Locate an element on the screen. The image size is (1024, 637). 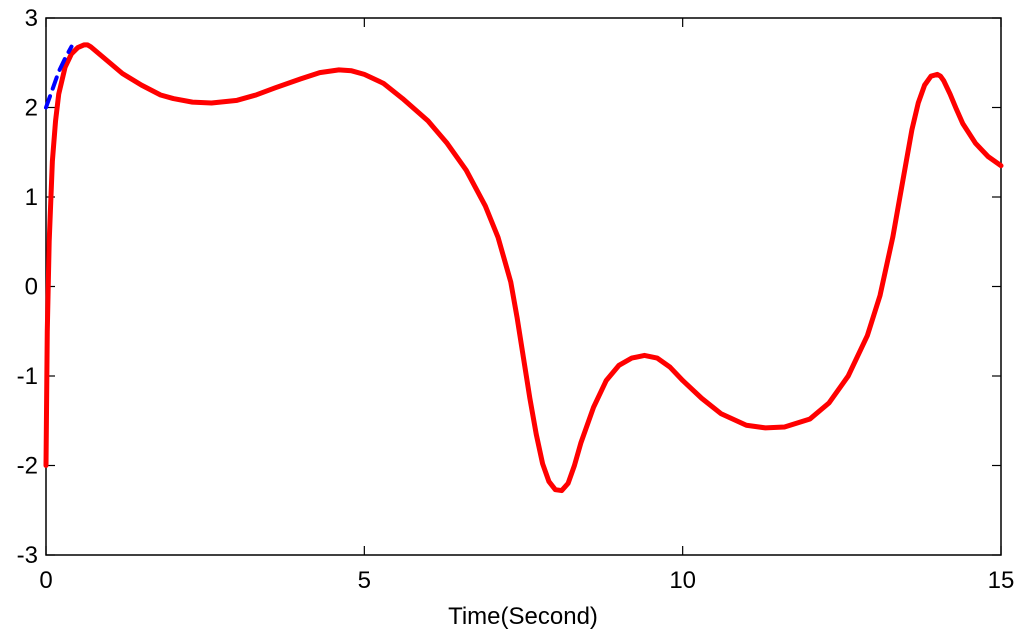
y-tick-label: -1 is located at coordinates (27, 376).